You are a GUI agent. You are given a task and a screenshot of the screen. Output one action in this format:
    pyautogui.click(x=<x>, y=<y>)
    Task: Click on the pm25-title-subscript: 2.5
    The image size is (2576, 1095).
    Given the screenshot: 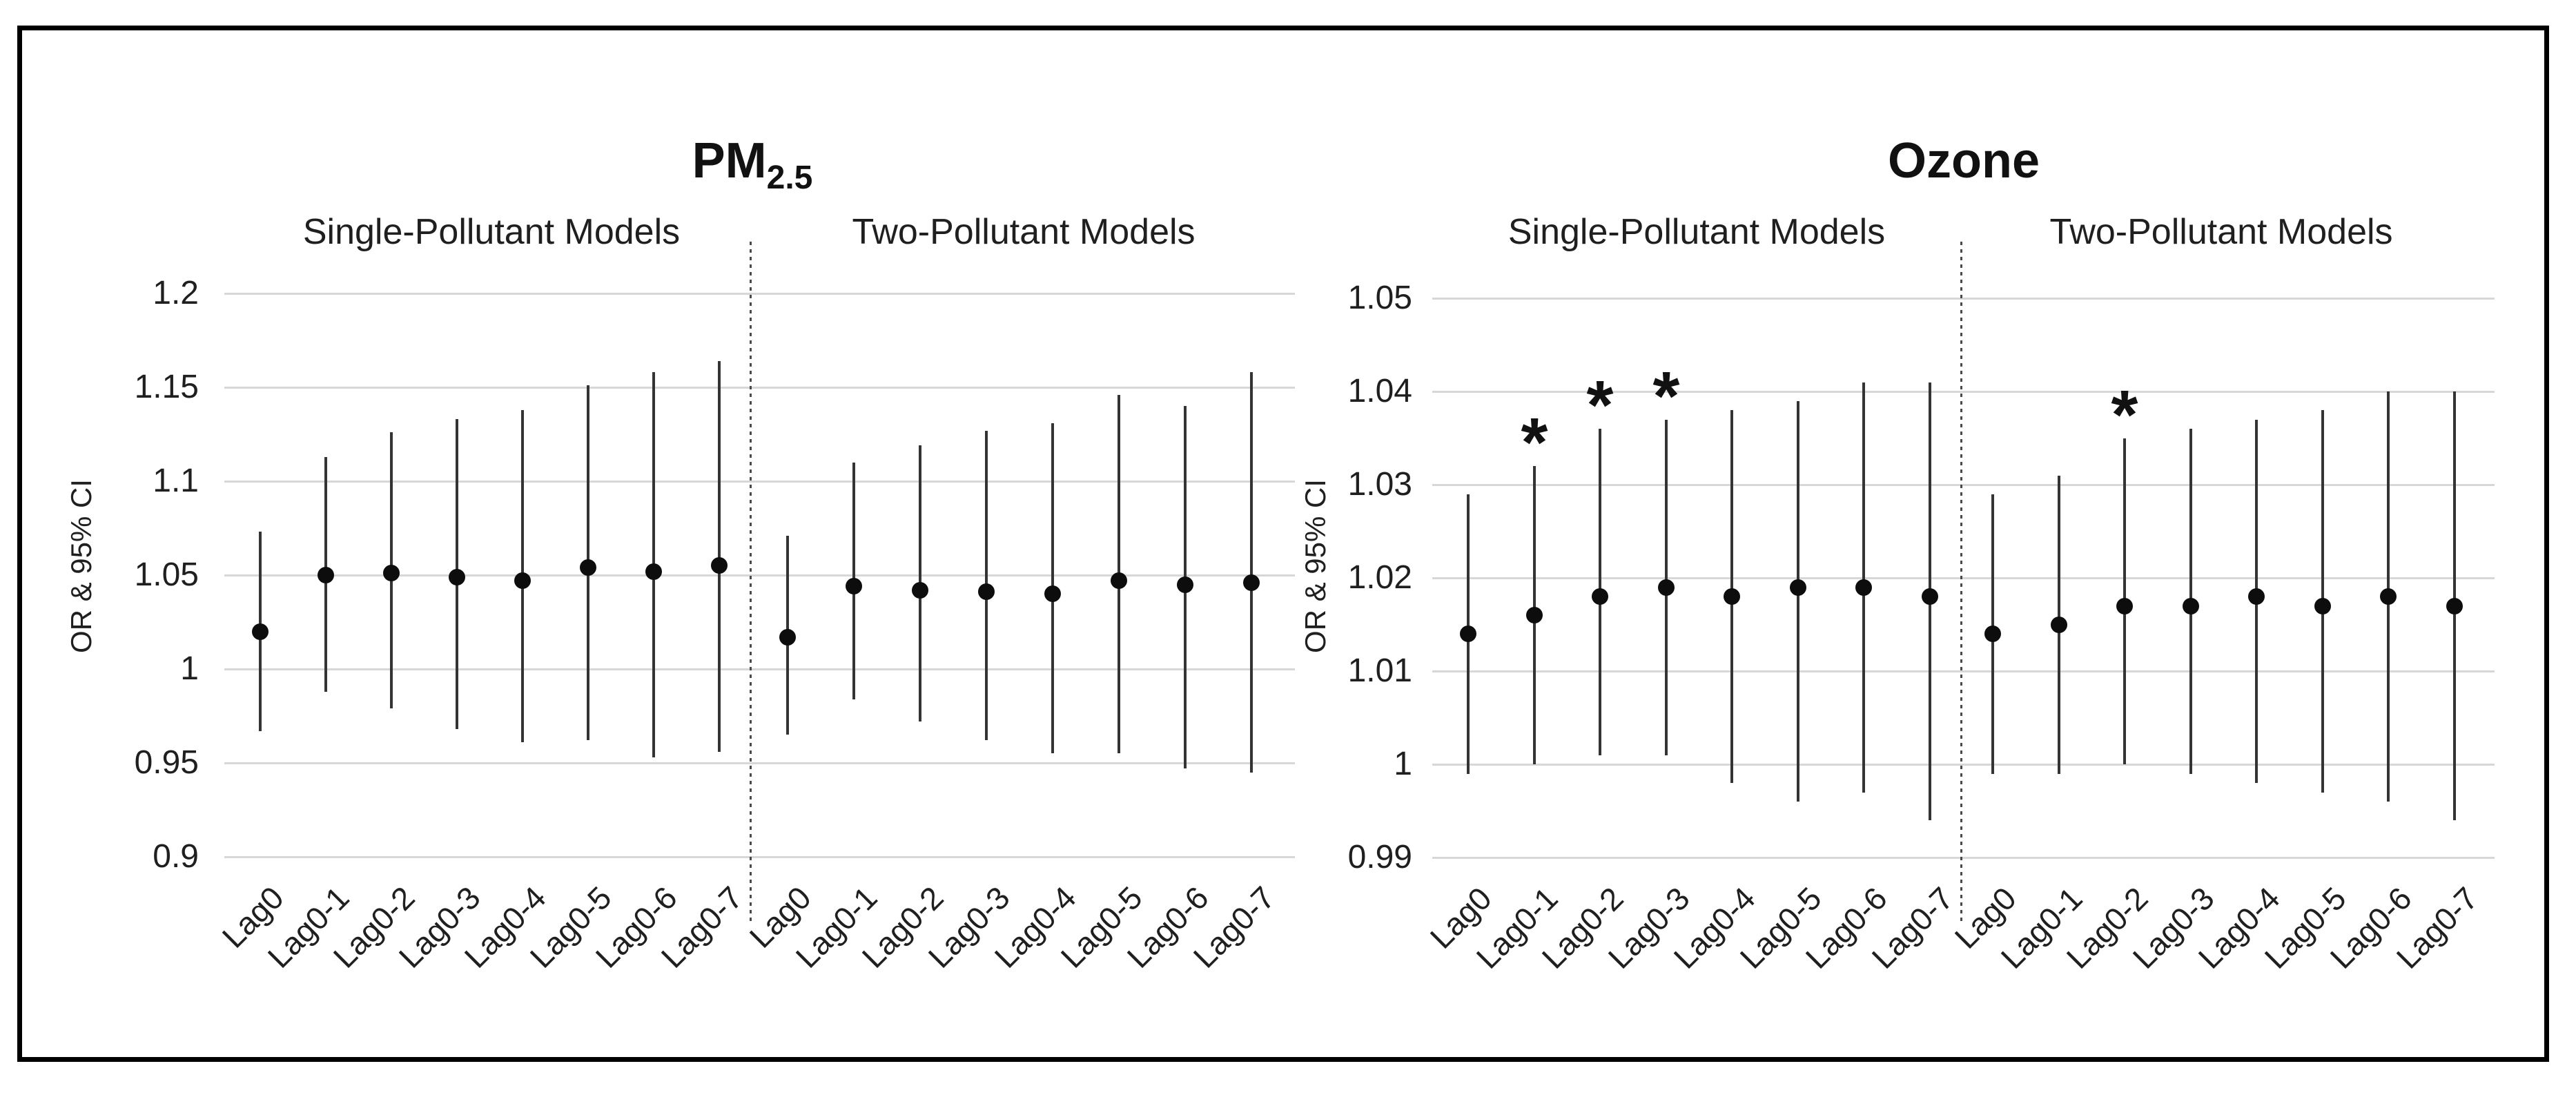 What is the action you would take?
    pyautogui.click(x=789, y=177)
    